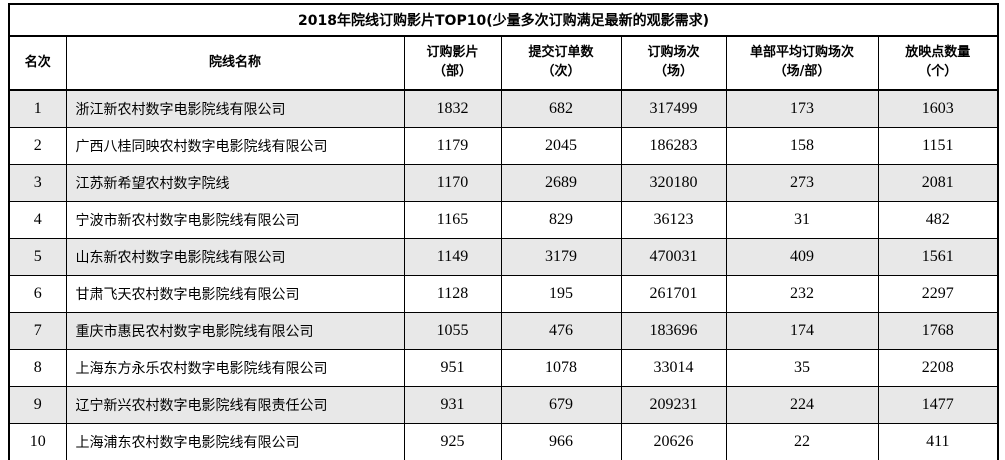 The width and height of the screenshot is (1005, 460). Describe the element at coordinates (802, 294) in the screenshot. I see `avg-per-film-cell: 232` at that location.